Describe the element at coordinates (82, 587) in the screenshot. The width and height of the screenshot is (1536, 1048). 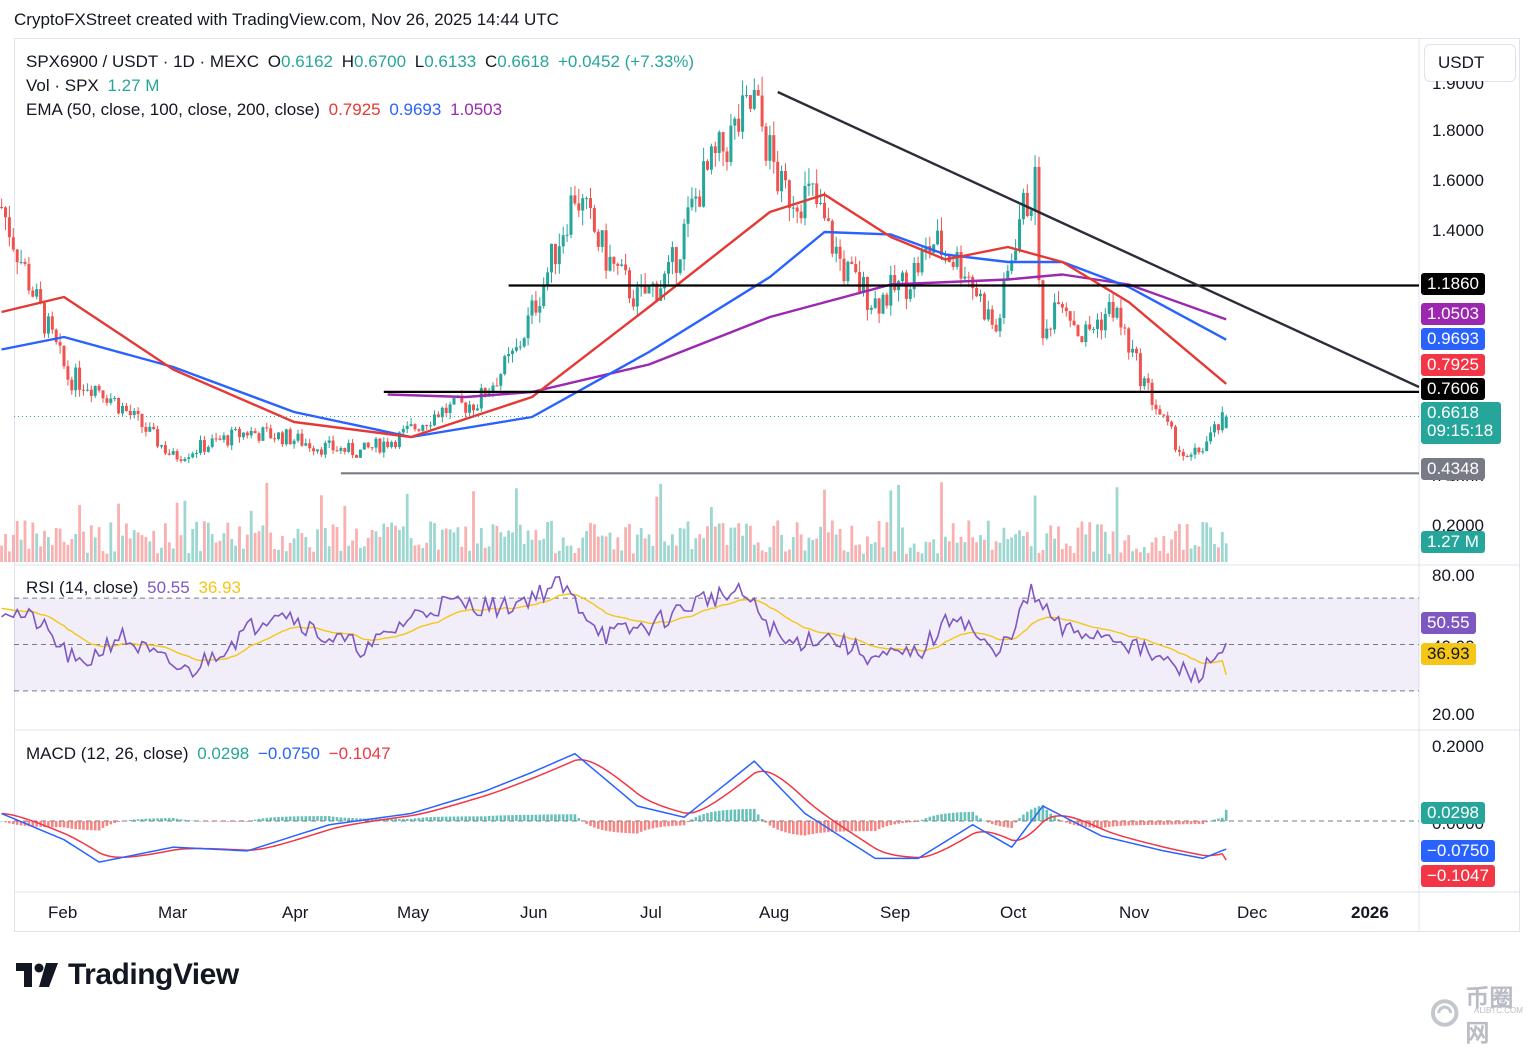
I see `rsi-label: RSI (14, close)` at that location.